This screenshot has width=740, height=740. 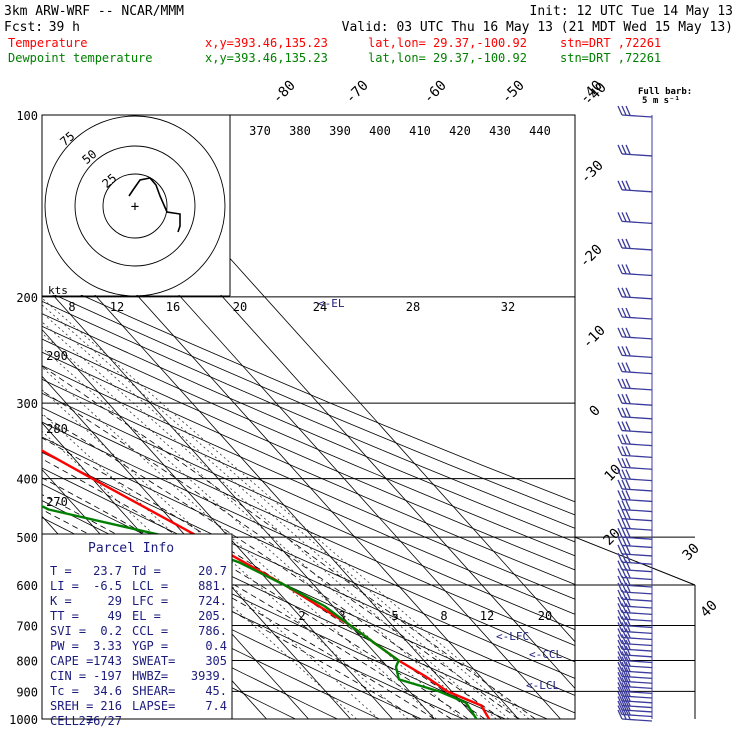 What do you see at coordinates (540, 131) in the screenshot?
I see `theta-label: 440` at bounding box center [540, 131].